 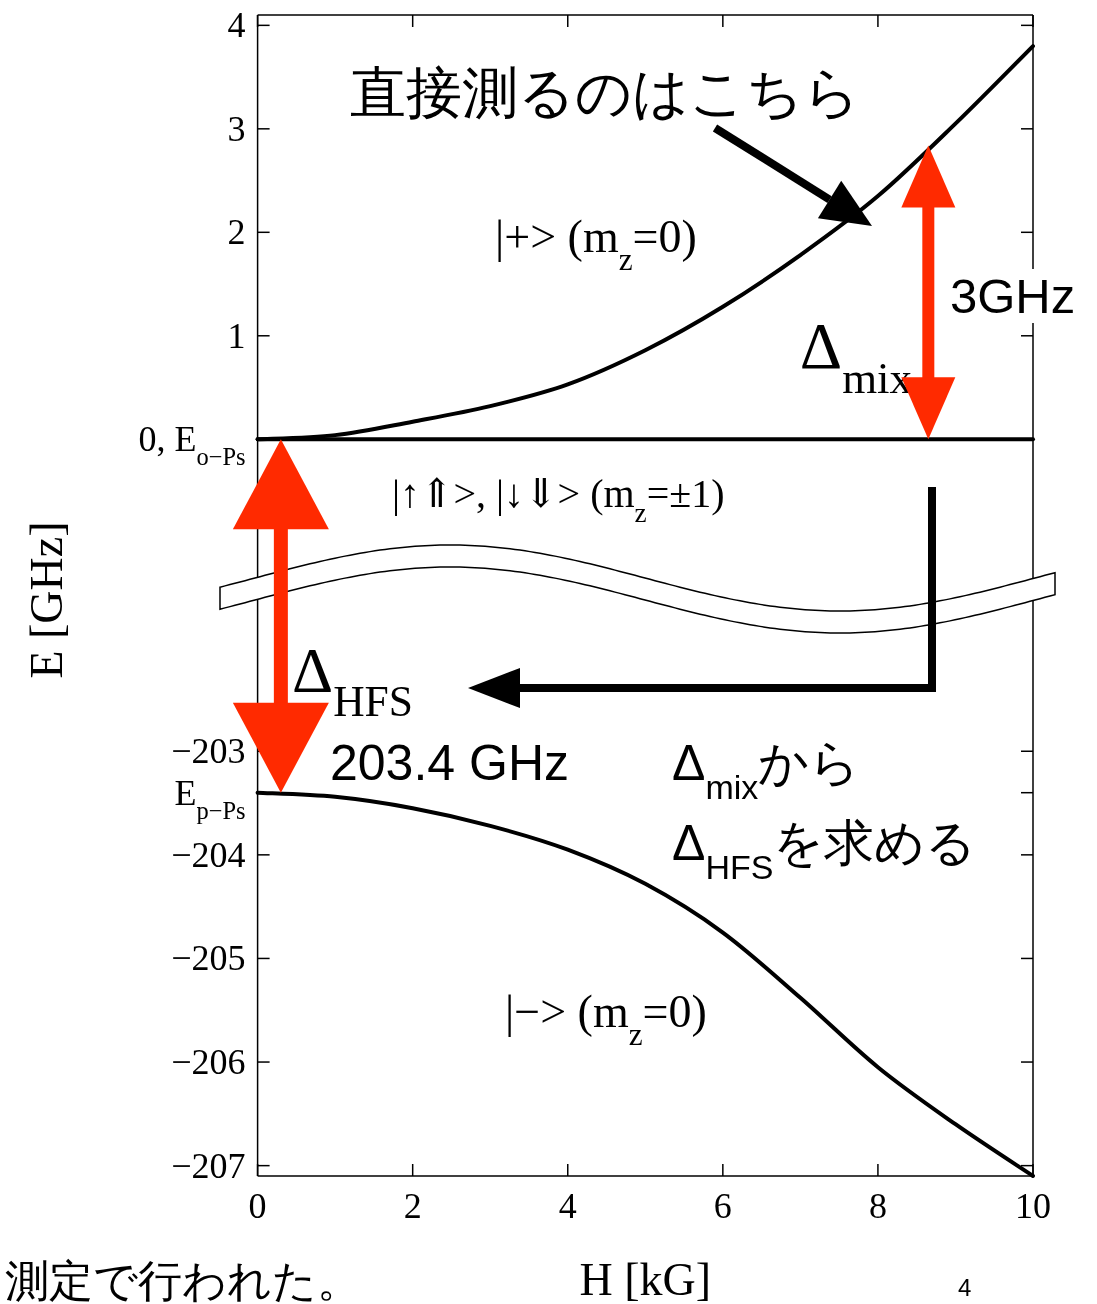 What do you see at coordinates (855, 356) in the screenshot?
I see `annotation: Δ$_{mix}$` at bounding box center [855, 356].